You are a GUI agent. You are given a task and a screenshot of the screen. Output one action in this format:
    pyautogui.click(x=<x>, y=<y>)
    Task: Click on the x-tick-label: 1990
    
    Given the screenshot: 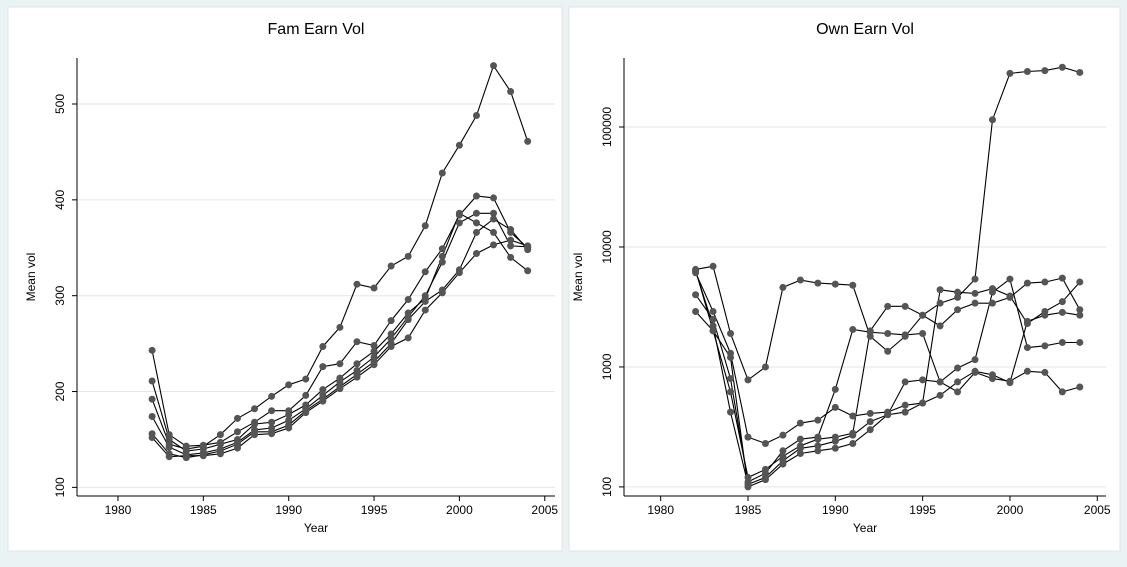 What is the action you would take?
    pyautogui.click(x=288, y=510)
    